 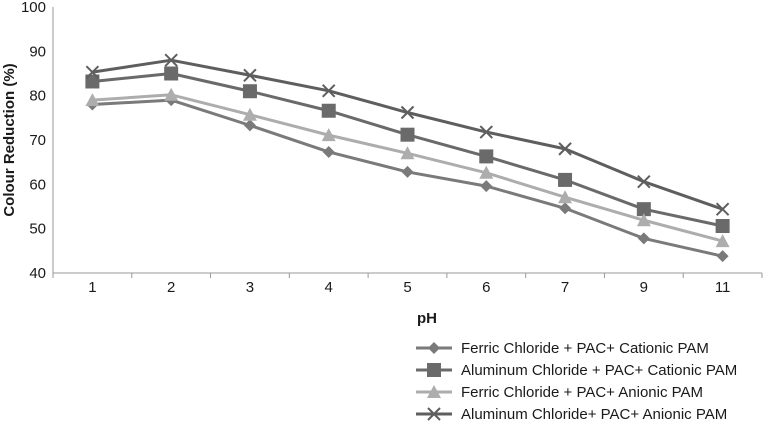 I want to click on y-axis-title: Colour Reduction (%), so click(x=9, y=139).